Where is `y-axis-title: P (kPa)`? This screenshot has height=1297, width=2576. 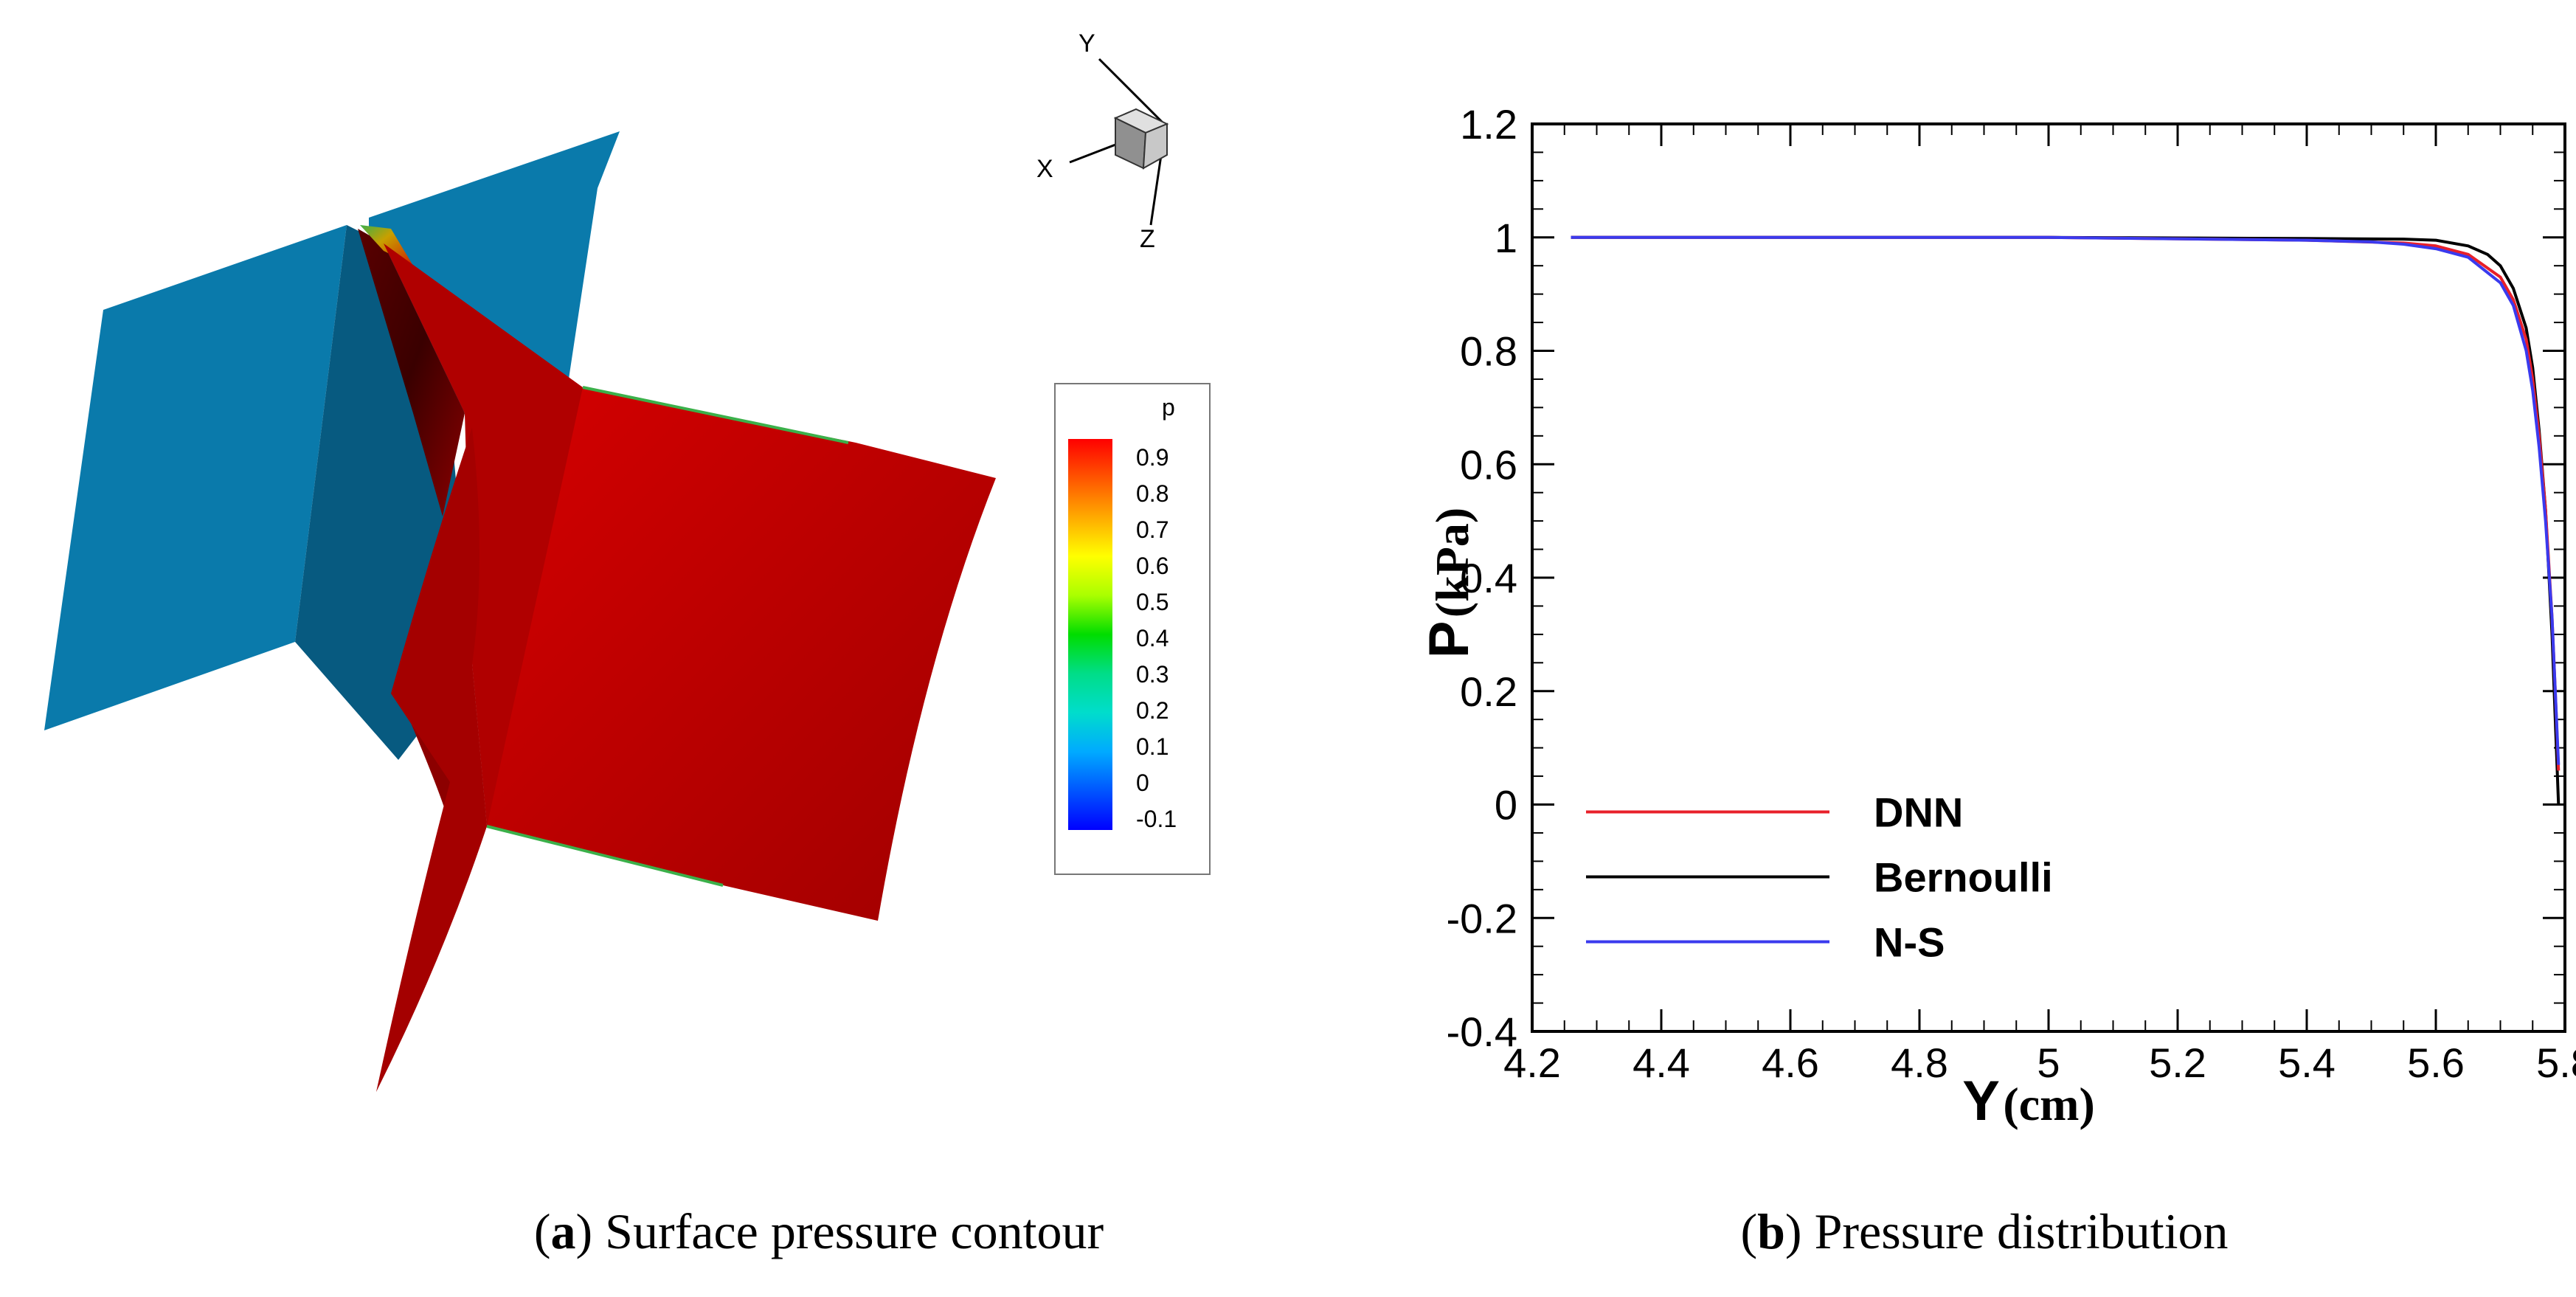
y-axis-title: P (kPa) is located at coordinates (1450, 583).